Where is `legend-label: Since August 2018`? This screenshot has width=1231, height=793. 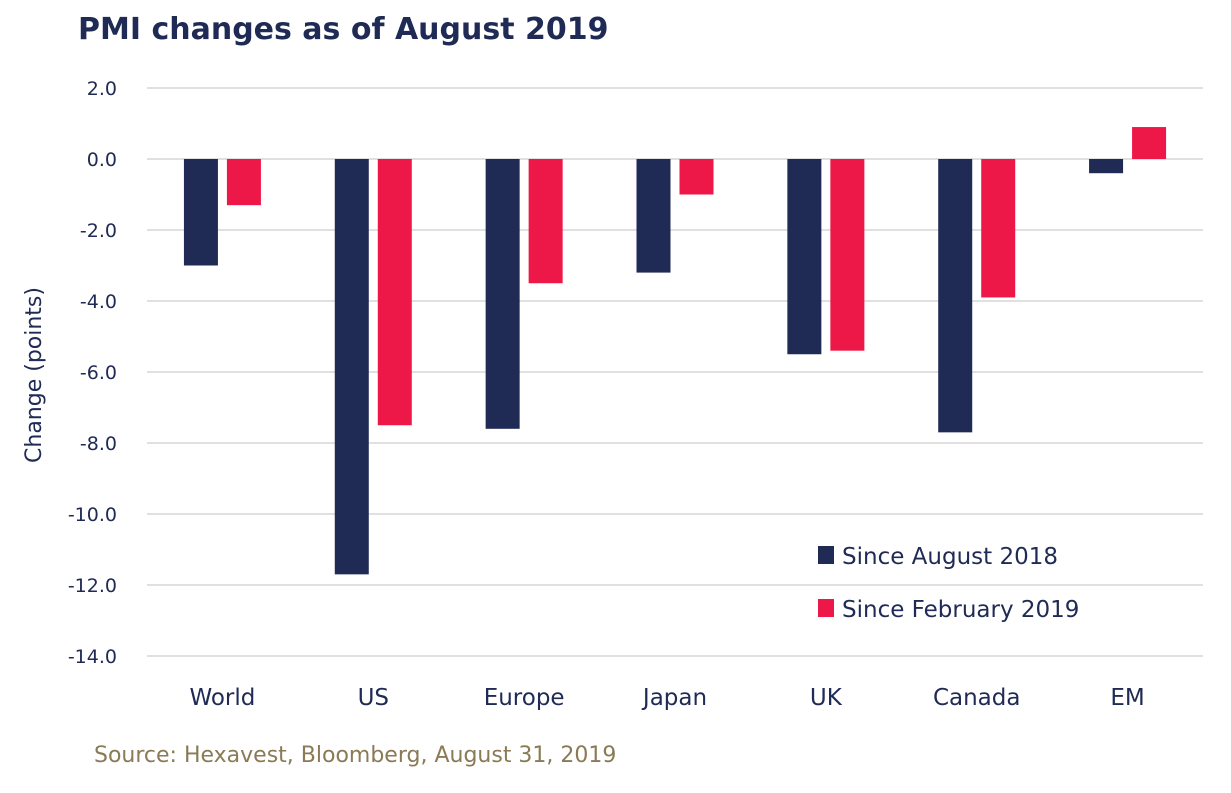
legend-label: Since August 2018 is located at coordinates (950, 557).